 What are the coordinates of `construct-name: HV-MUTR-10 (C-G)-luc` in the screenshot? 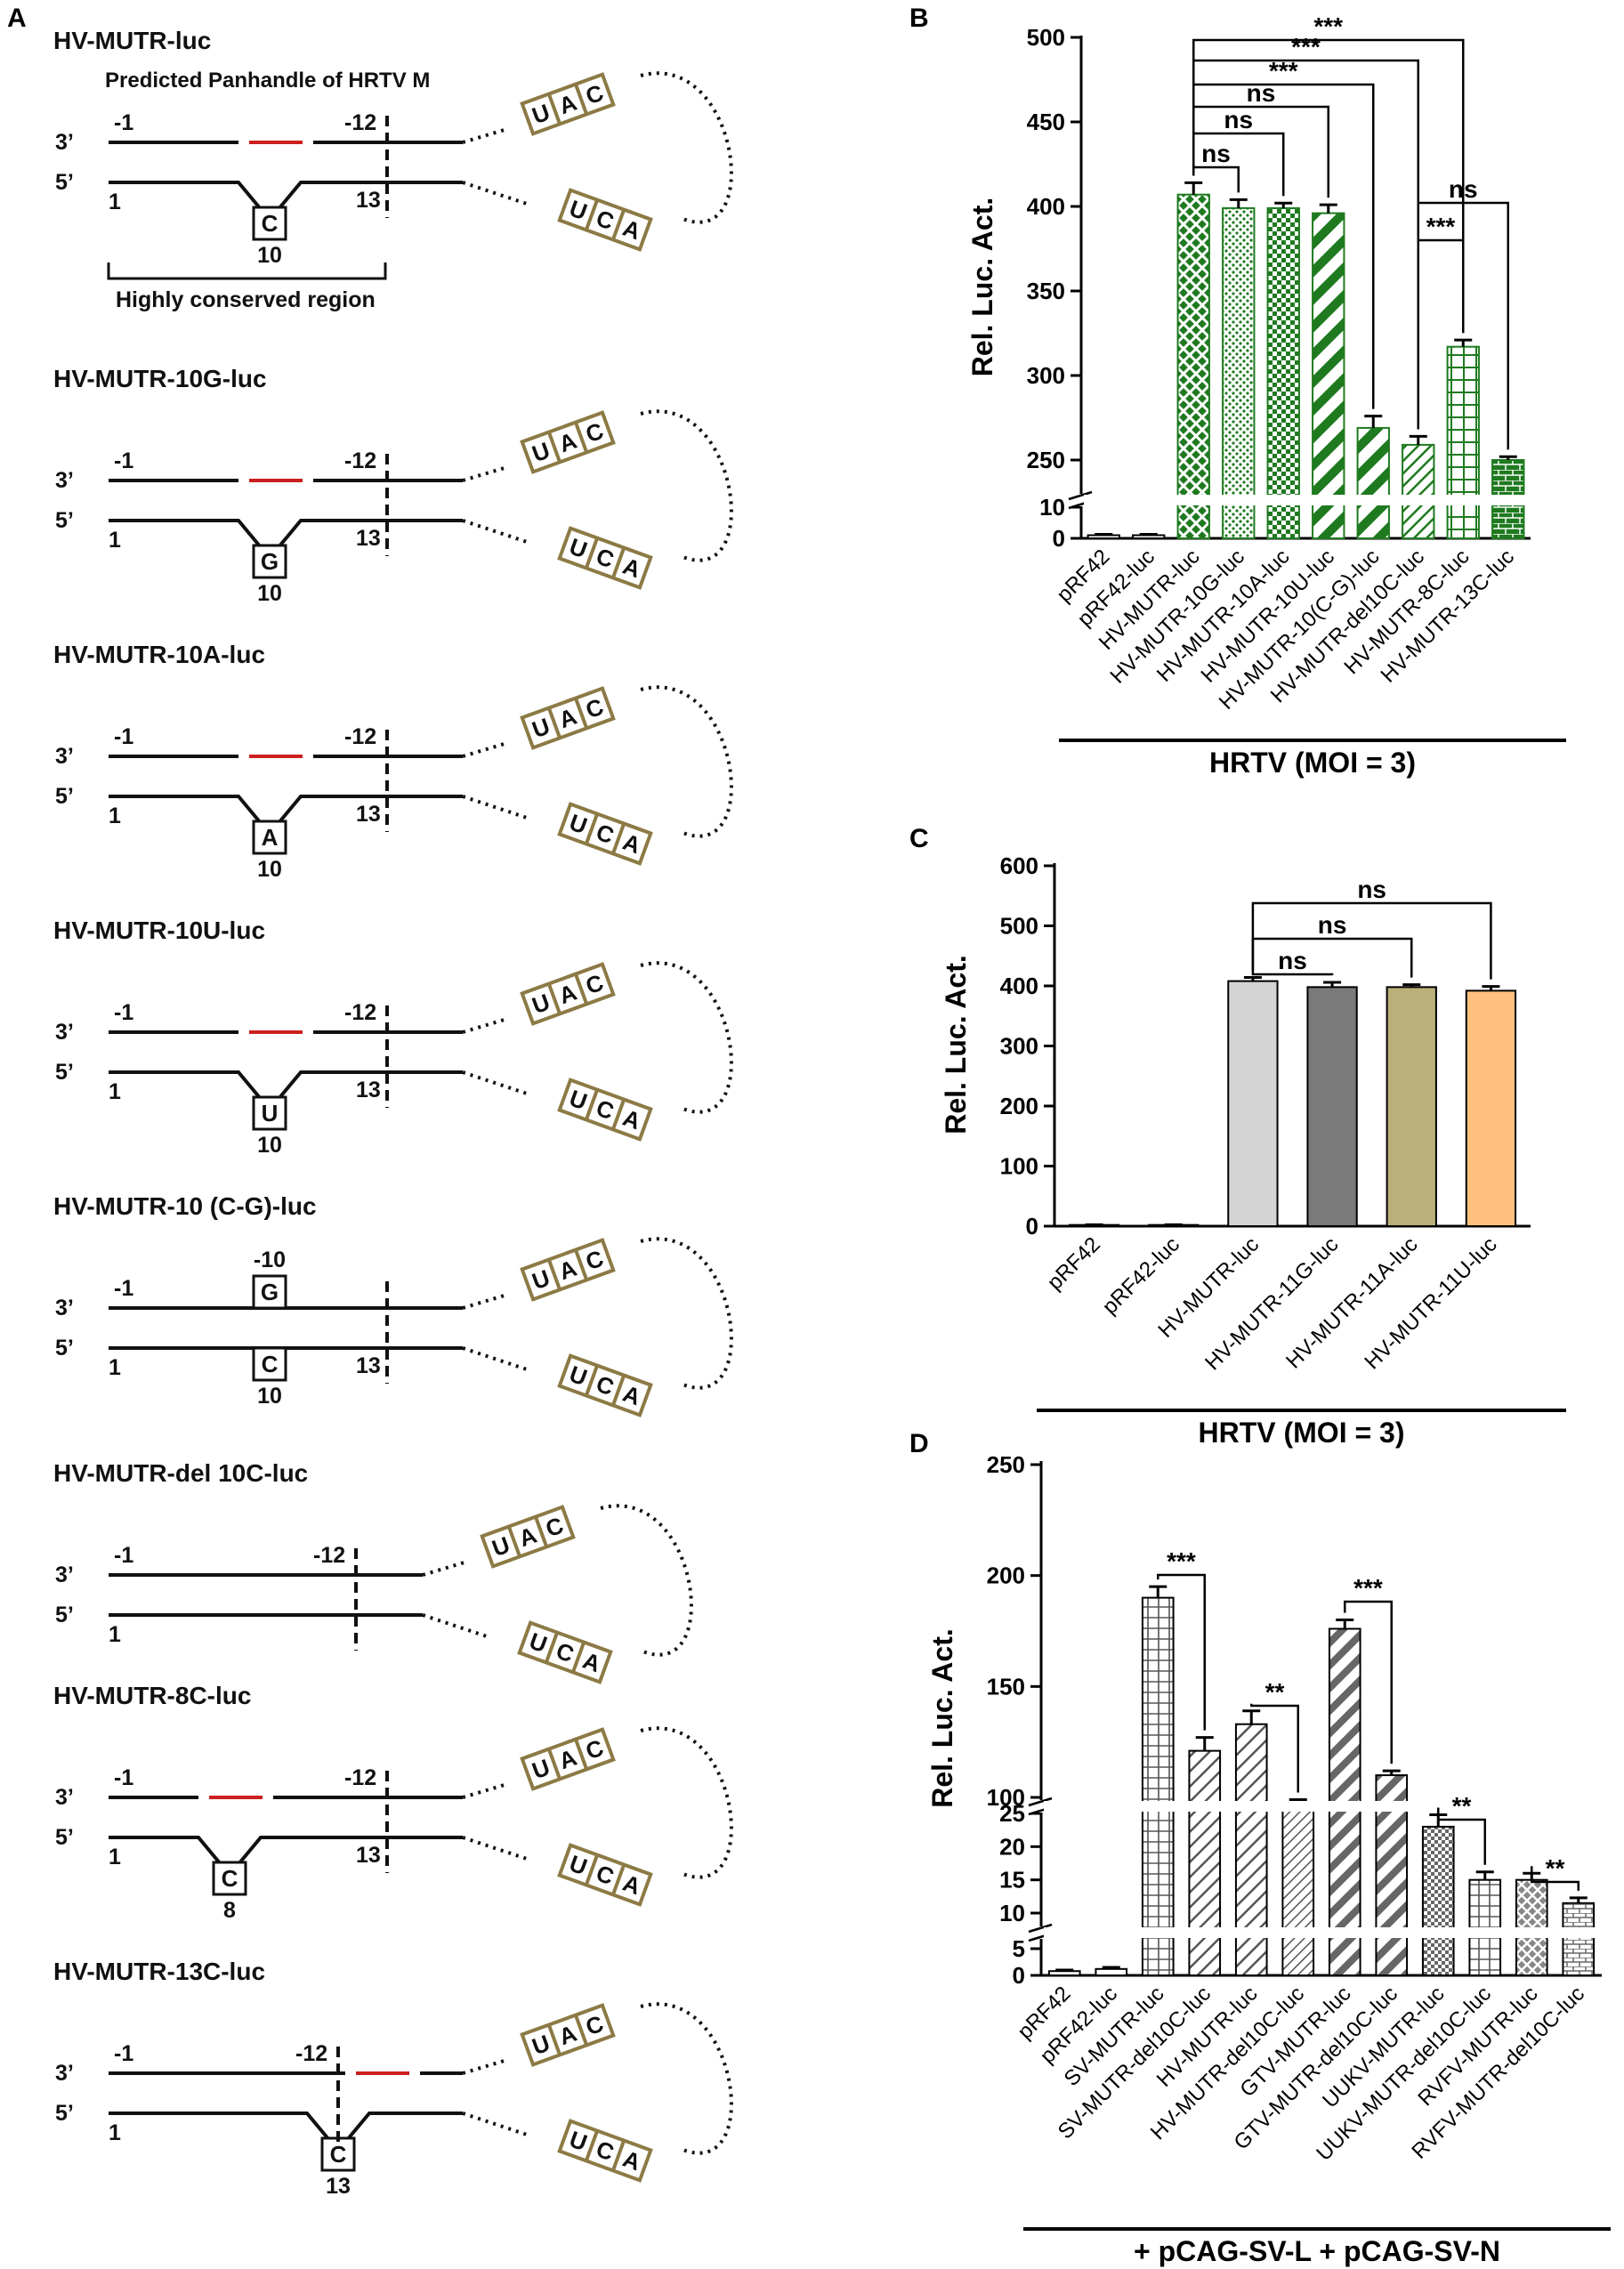 It's located at (185, 1206).